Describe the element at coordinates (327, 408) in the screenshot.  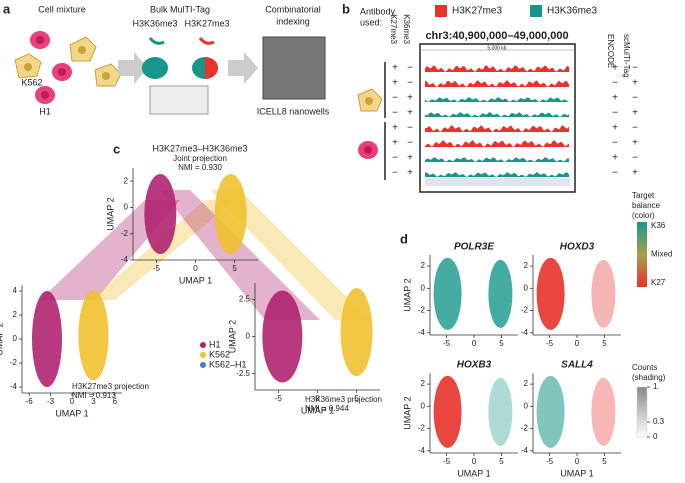
I see `nmi: NMI = 0.944` at that location.